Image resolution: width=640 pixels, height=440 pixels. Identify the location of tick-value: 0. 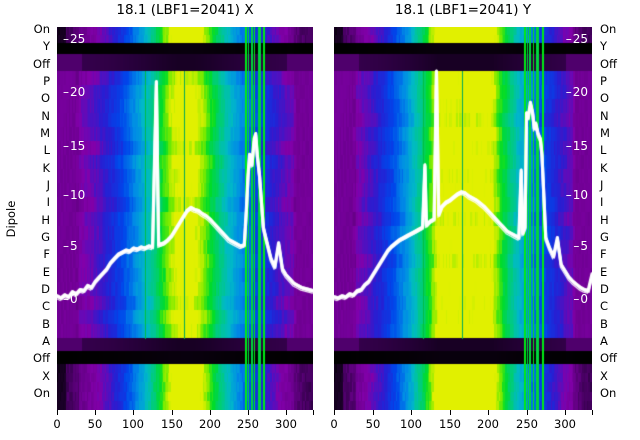
(584, 299).